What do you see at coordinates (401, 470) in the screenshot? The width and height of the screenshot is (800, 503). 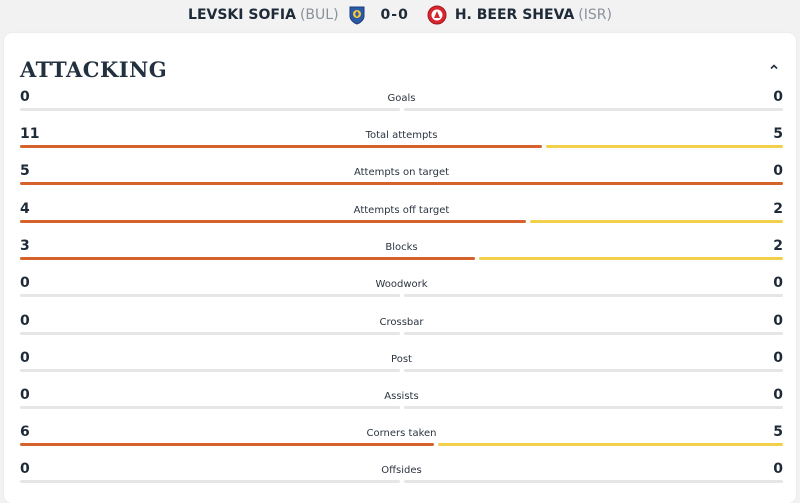 I see `stat-label: Offsides` at bounding box center [401, 470].